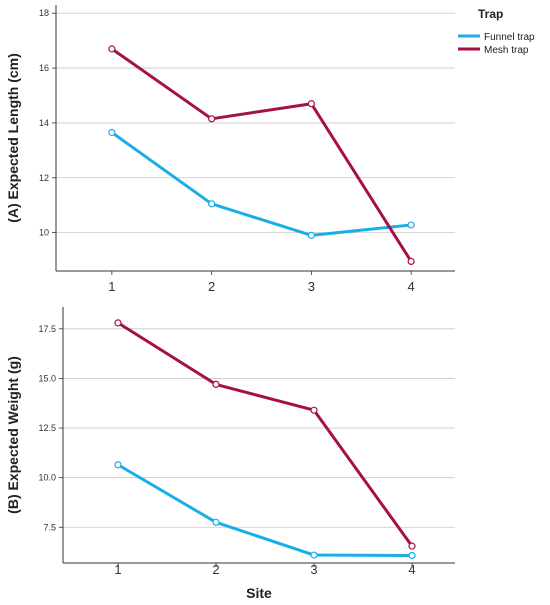  I want to click on legend-label-mesh: Mesh trap, so click(506, 50).